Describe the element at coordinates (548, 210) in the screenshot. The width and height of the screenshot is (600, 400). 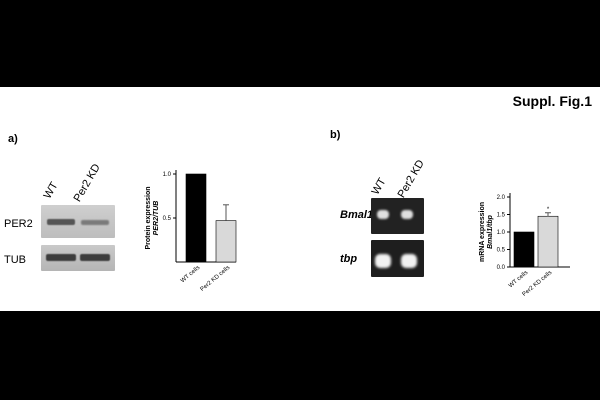
I see `significance-marker: *` at that location.